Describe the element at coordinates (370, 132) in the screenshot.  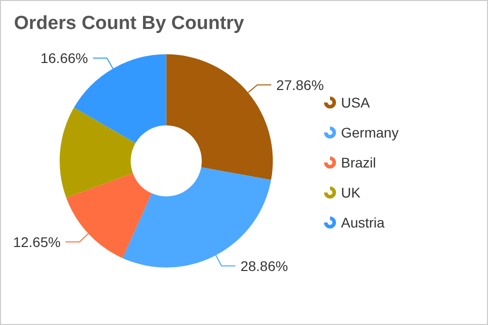
I see `legend-label: Germany` at that location.